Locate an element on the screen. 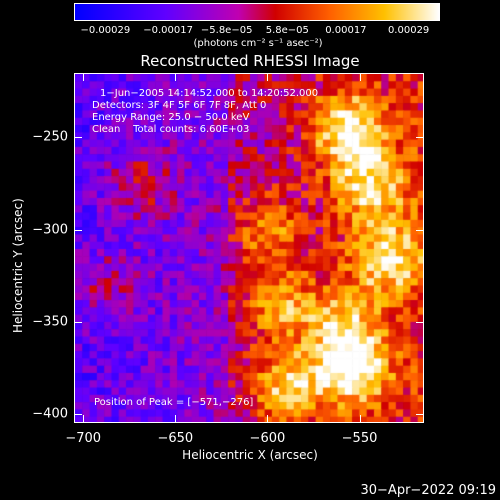 The image size is (500, 500). colorbar-tick-label: −0.00017 is located at coordinates (168, 30).